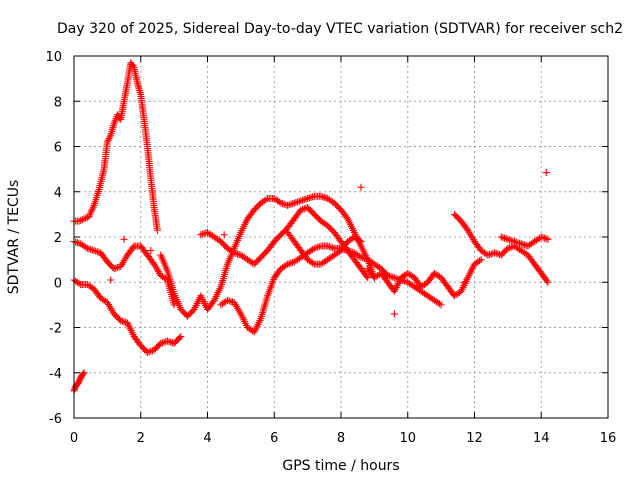  What do you see at coordinates (501, 248) in the screenshot?
I see `series-track-j` at bounding box center [501, 248].